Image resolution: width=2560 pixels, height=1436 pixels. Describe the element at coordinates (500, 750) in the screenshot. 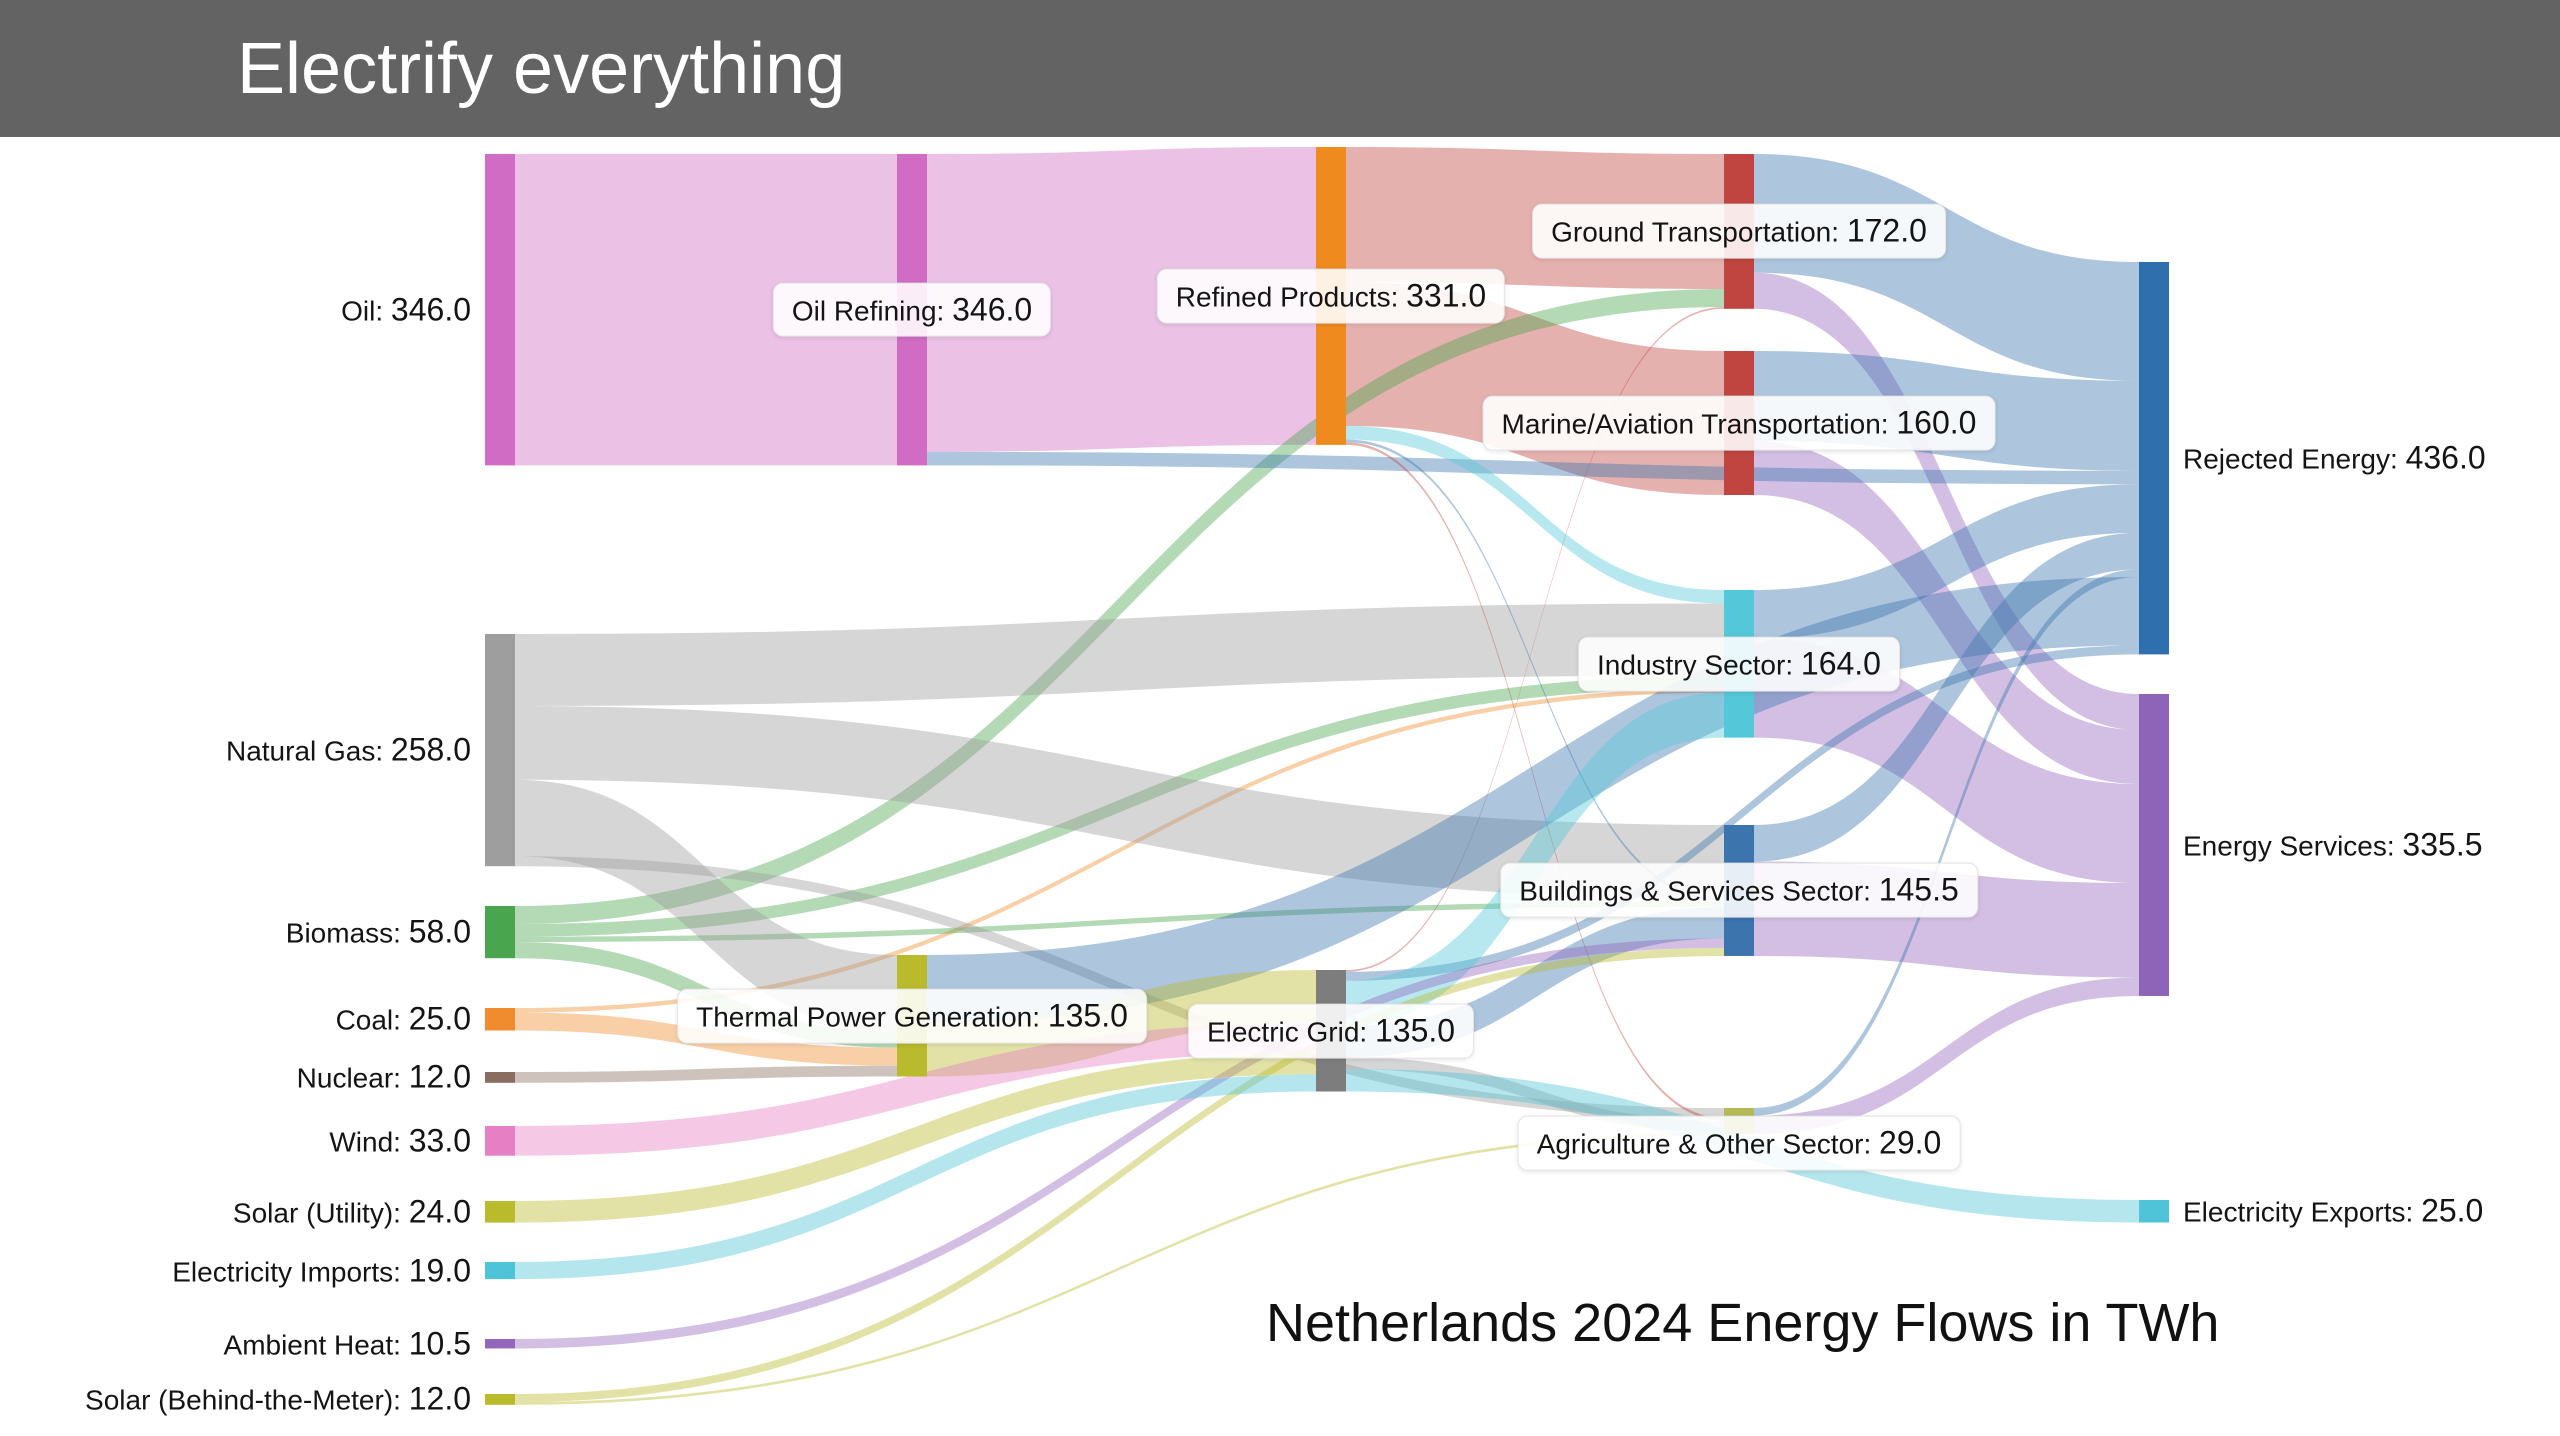

I see `node-natgas` at that location.